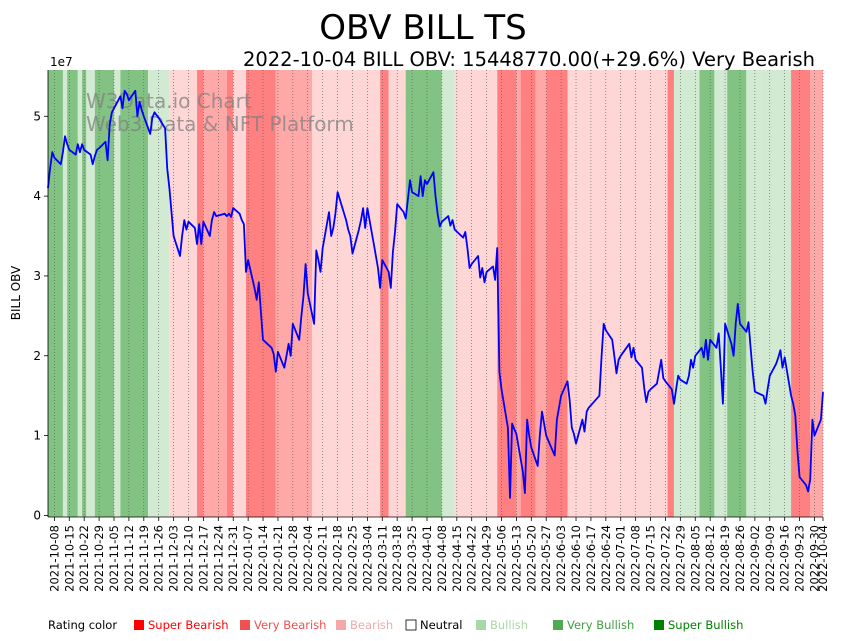 Image resolution: width=842 pixels, height=641 pixels. What do you see at coordinates (600, 625) in the screenshot?
I see `legend-label: Very Bullish` at bounding box center [600, 625].